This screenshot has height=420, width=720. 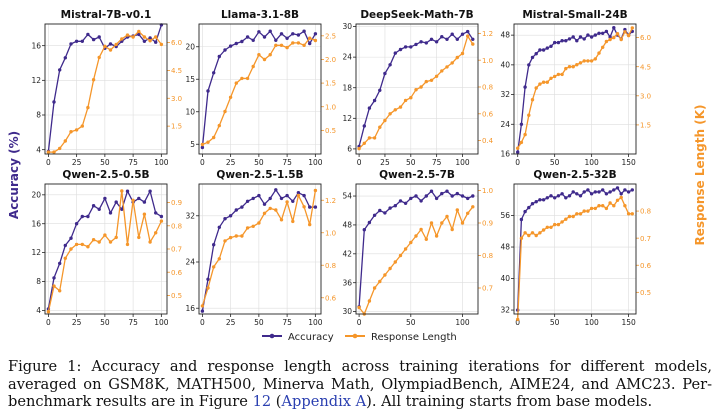 I want to click on y-right-tick-label: 1.2, so click(x=487, y=34).